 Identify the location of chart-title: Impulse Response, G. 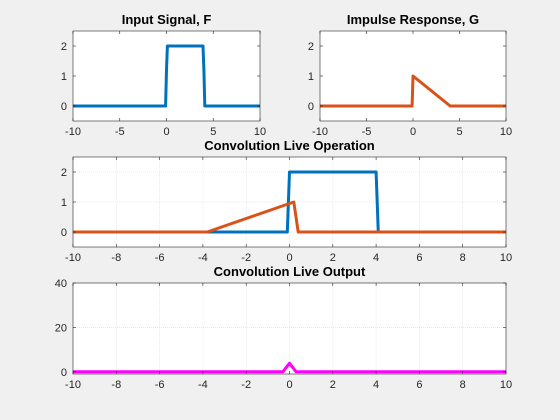
(413, 19).